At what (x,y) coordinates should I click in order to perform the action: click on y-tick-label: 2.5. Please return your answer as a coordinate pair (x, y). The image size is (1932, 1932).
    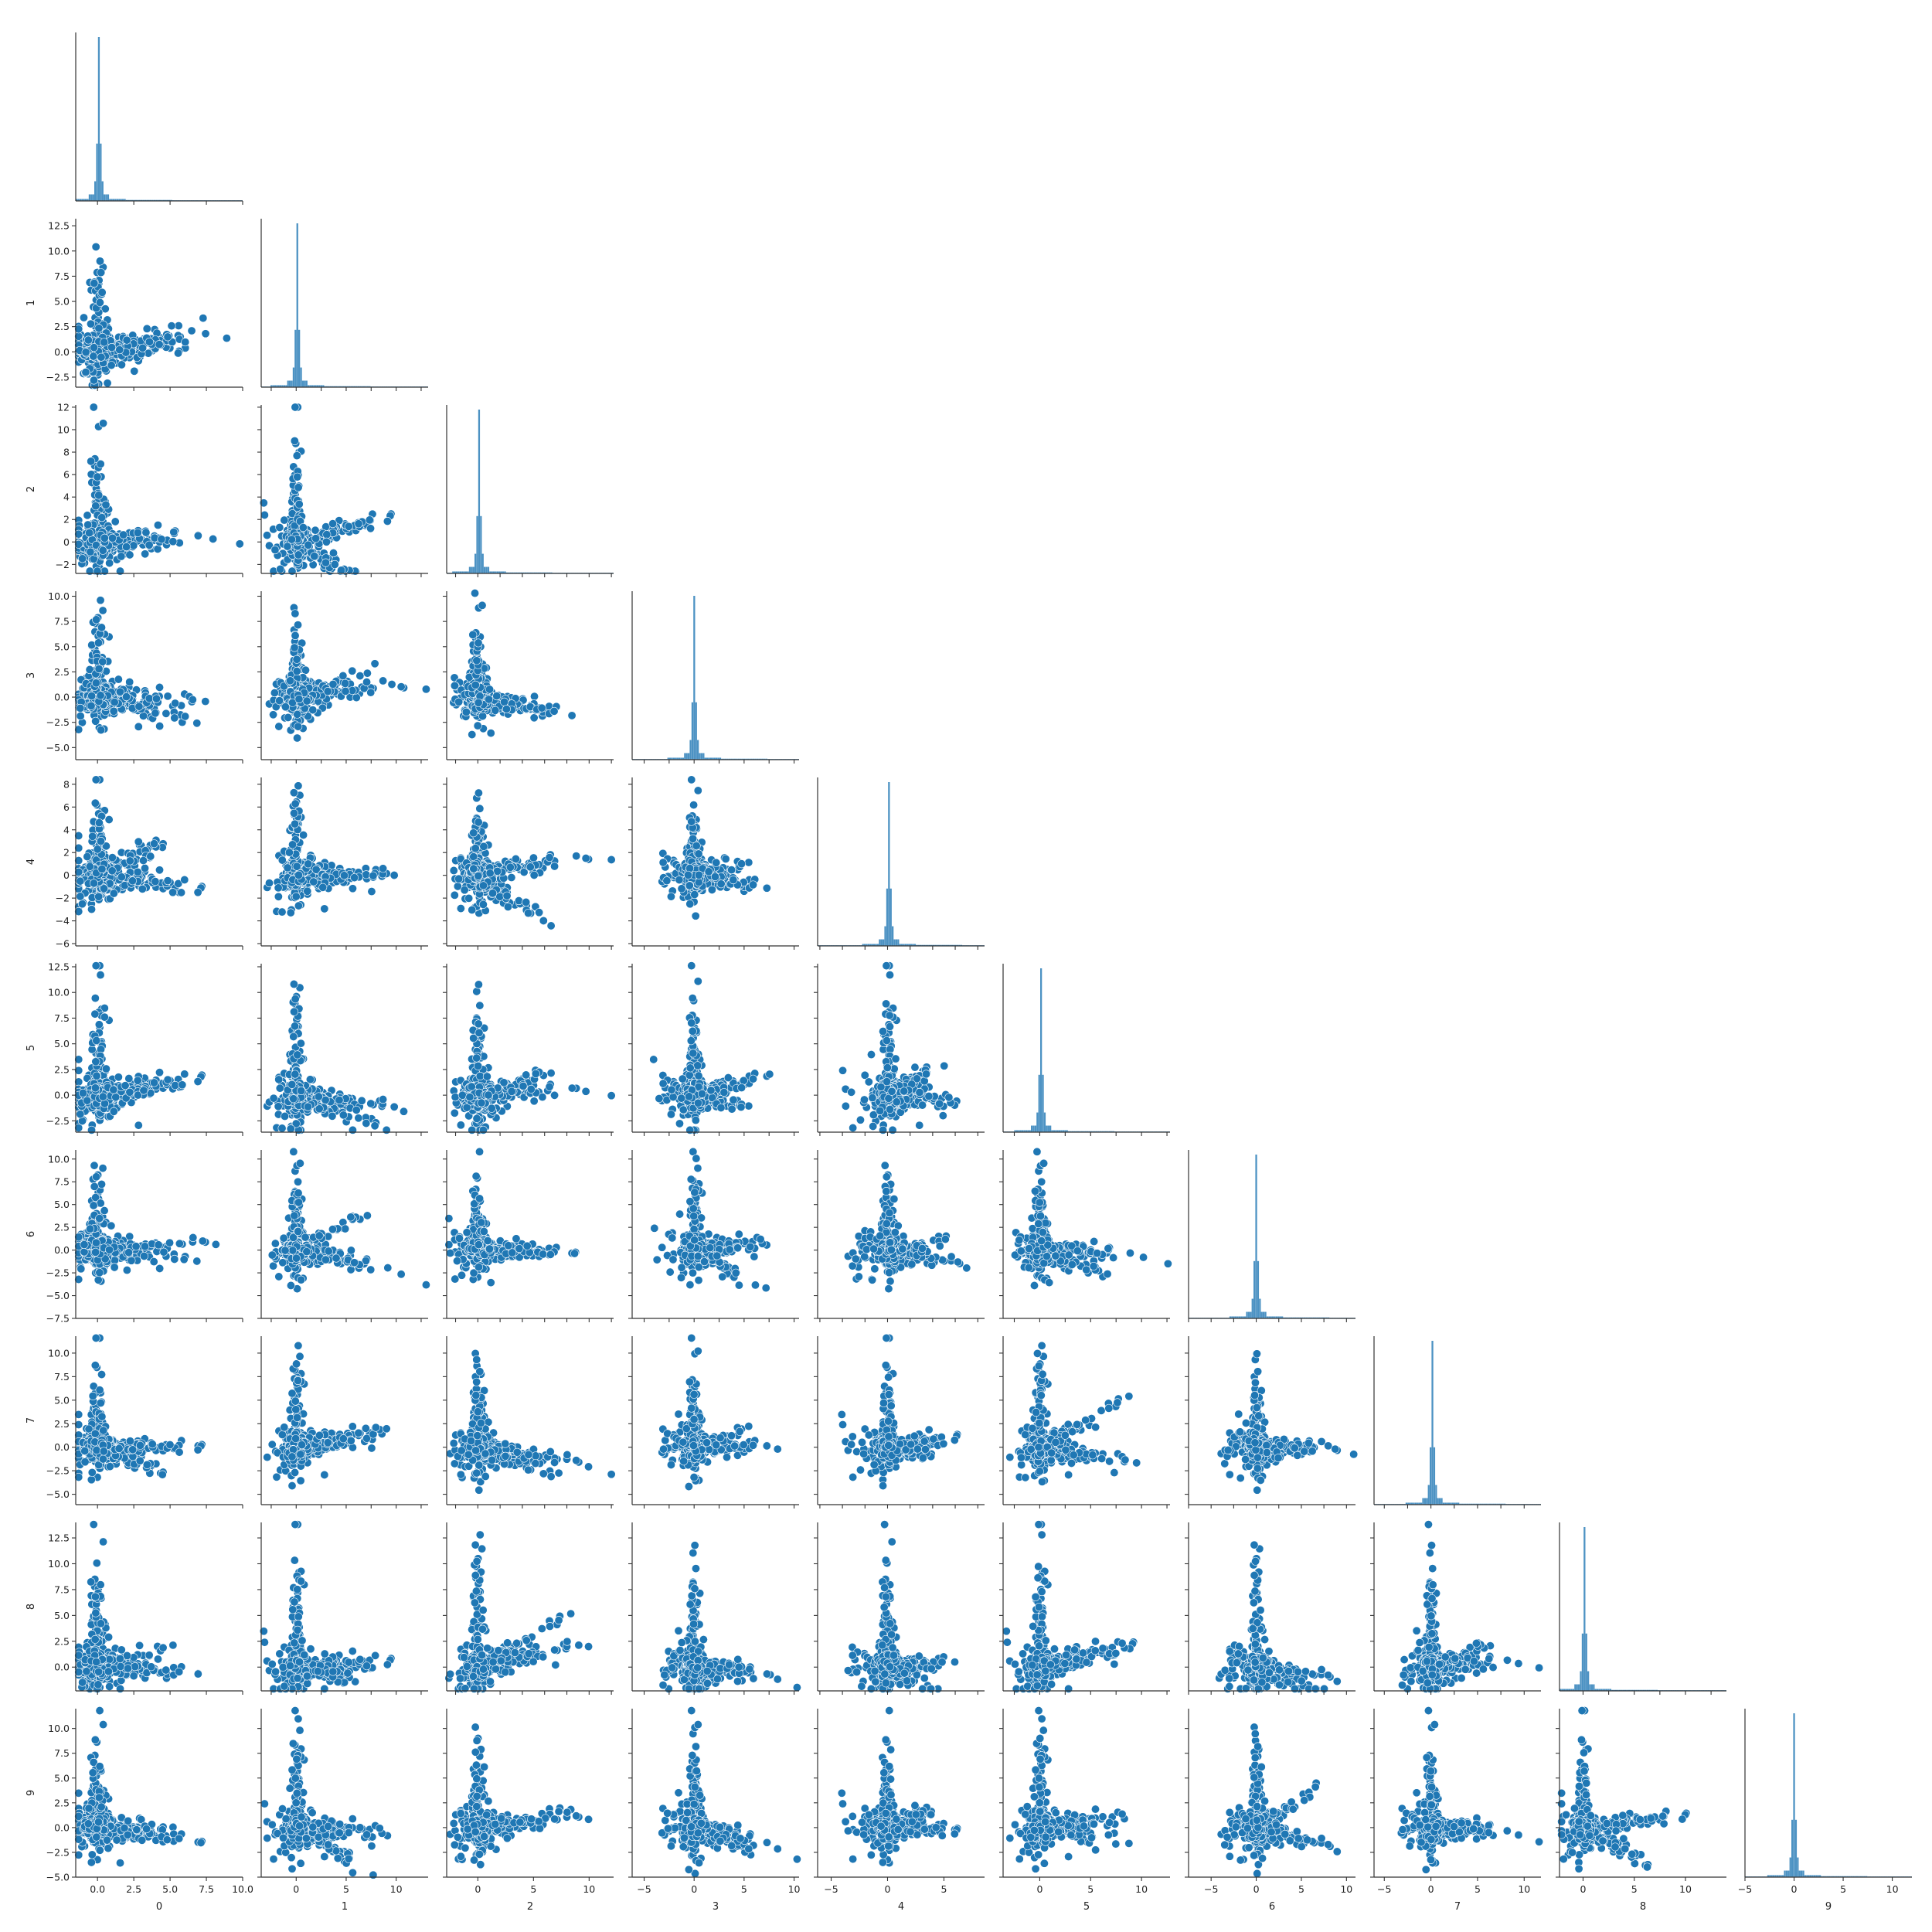
    Looking at the image, I should click on (62, 672).